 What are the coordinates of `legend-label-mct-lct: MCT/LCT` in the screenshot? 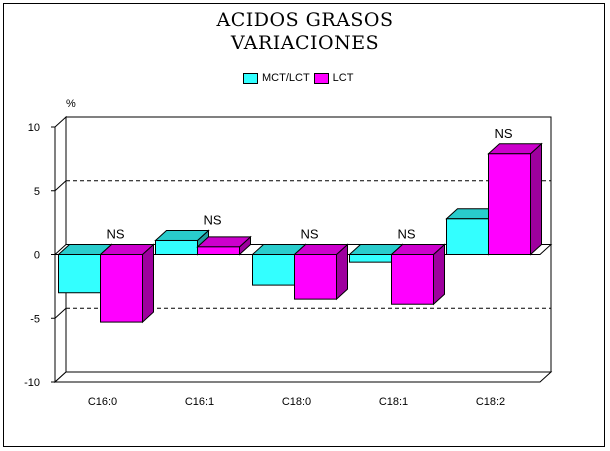 It's located at (286, 78).